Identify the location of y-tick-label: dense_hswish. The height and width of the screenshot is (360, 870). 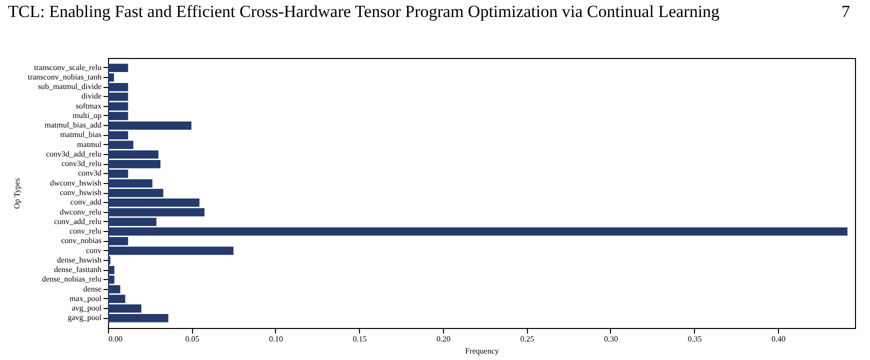
(79, 259).